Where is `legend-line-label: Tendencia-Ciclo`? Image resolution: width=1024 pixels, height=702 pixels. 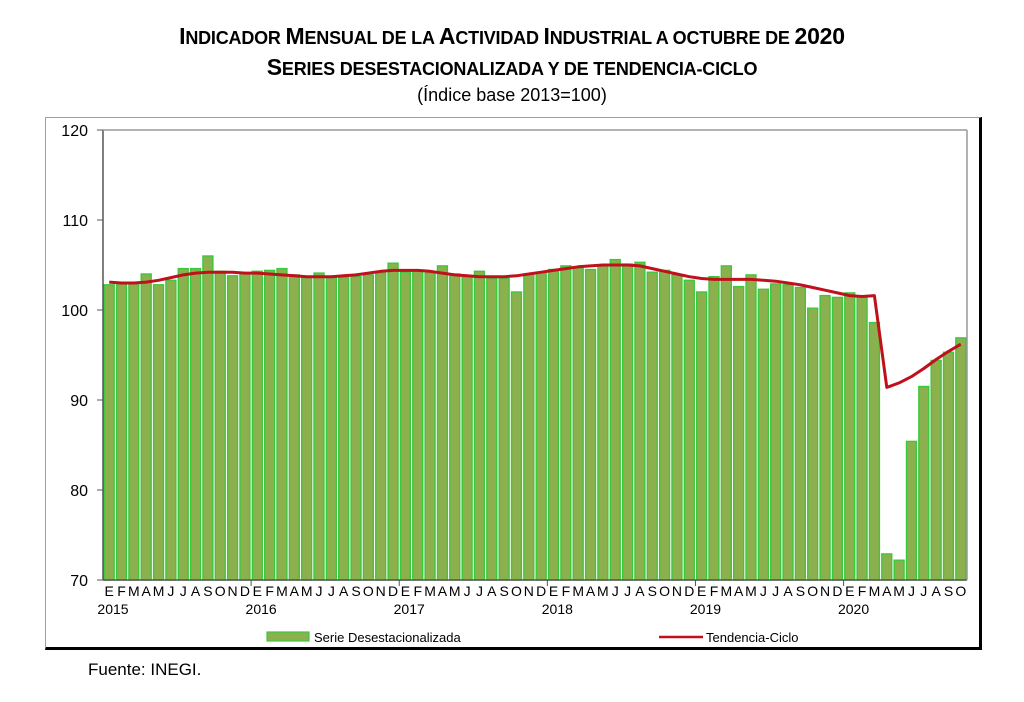 legend-line-label: Tendencia-Ciclo is located at coordinates (752, 637).